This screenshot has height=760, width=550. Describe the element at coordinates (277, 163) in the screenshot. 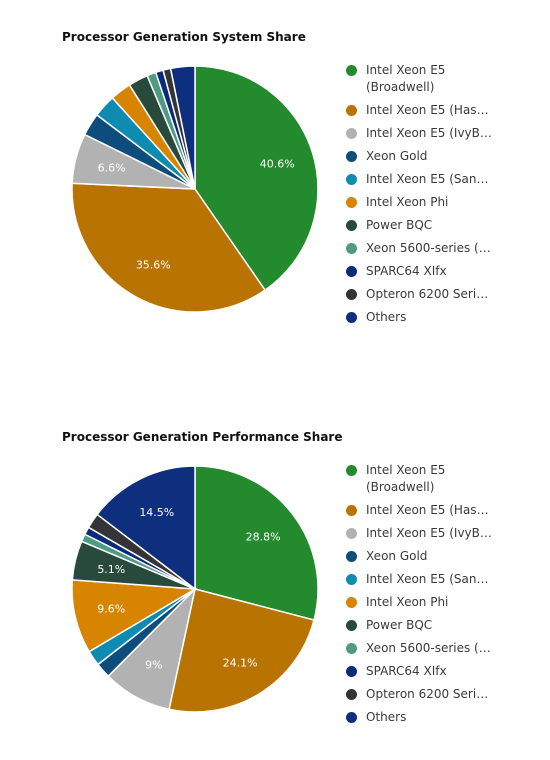

I see `data-label: 40.6%` at that location.